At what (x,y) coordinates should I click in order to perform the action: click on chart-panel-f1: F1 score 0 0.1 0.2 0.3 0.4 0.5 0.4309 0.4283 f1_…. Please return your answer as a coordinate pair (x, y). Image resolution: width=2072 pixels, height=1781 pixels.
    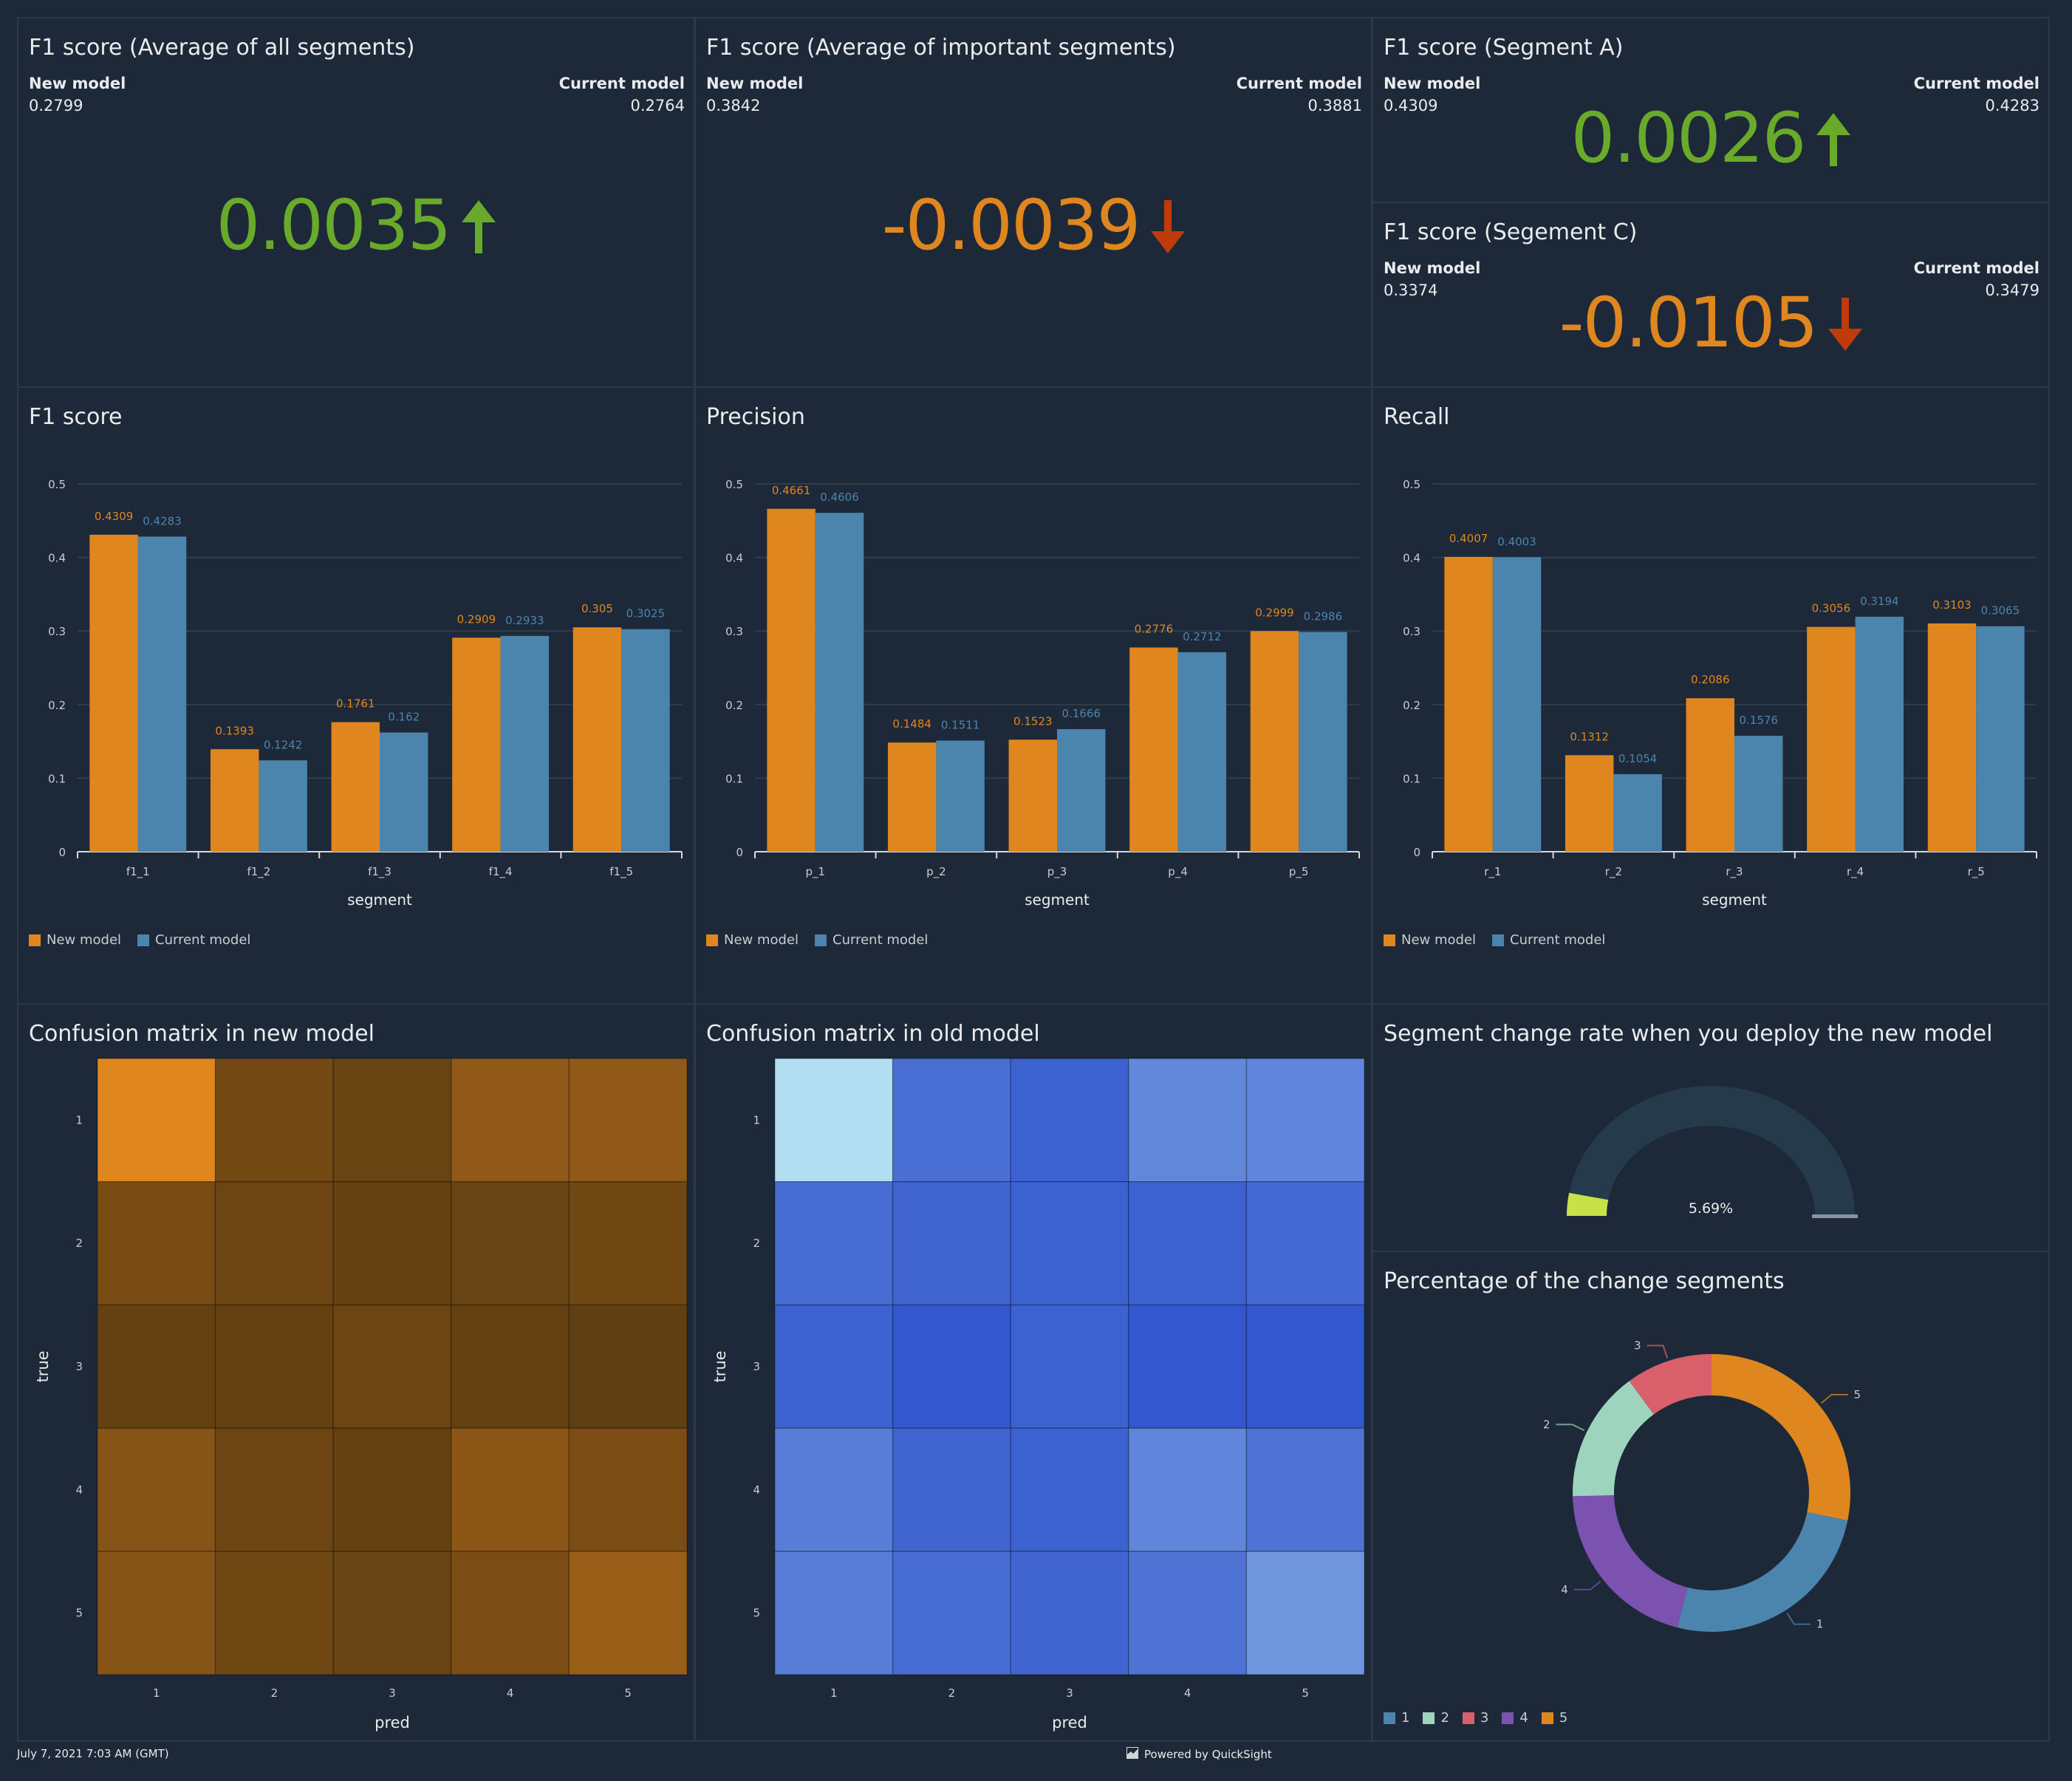
    Looking at the image, I should click on (356, 695).